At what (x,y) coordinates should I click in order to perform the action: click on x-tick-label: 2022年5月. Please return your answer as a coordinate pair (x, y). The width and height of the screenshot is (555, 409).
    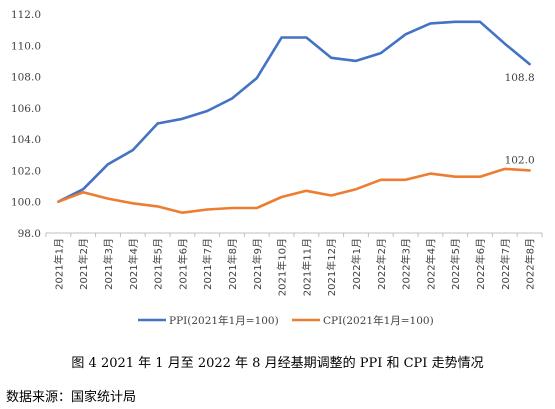
    Looking at the image, I should click on (455, 264).